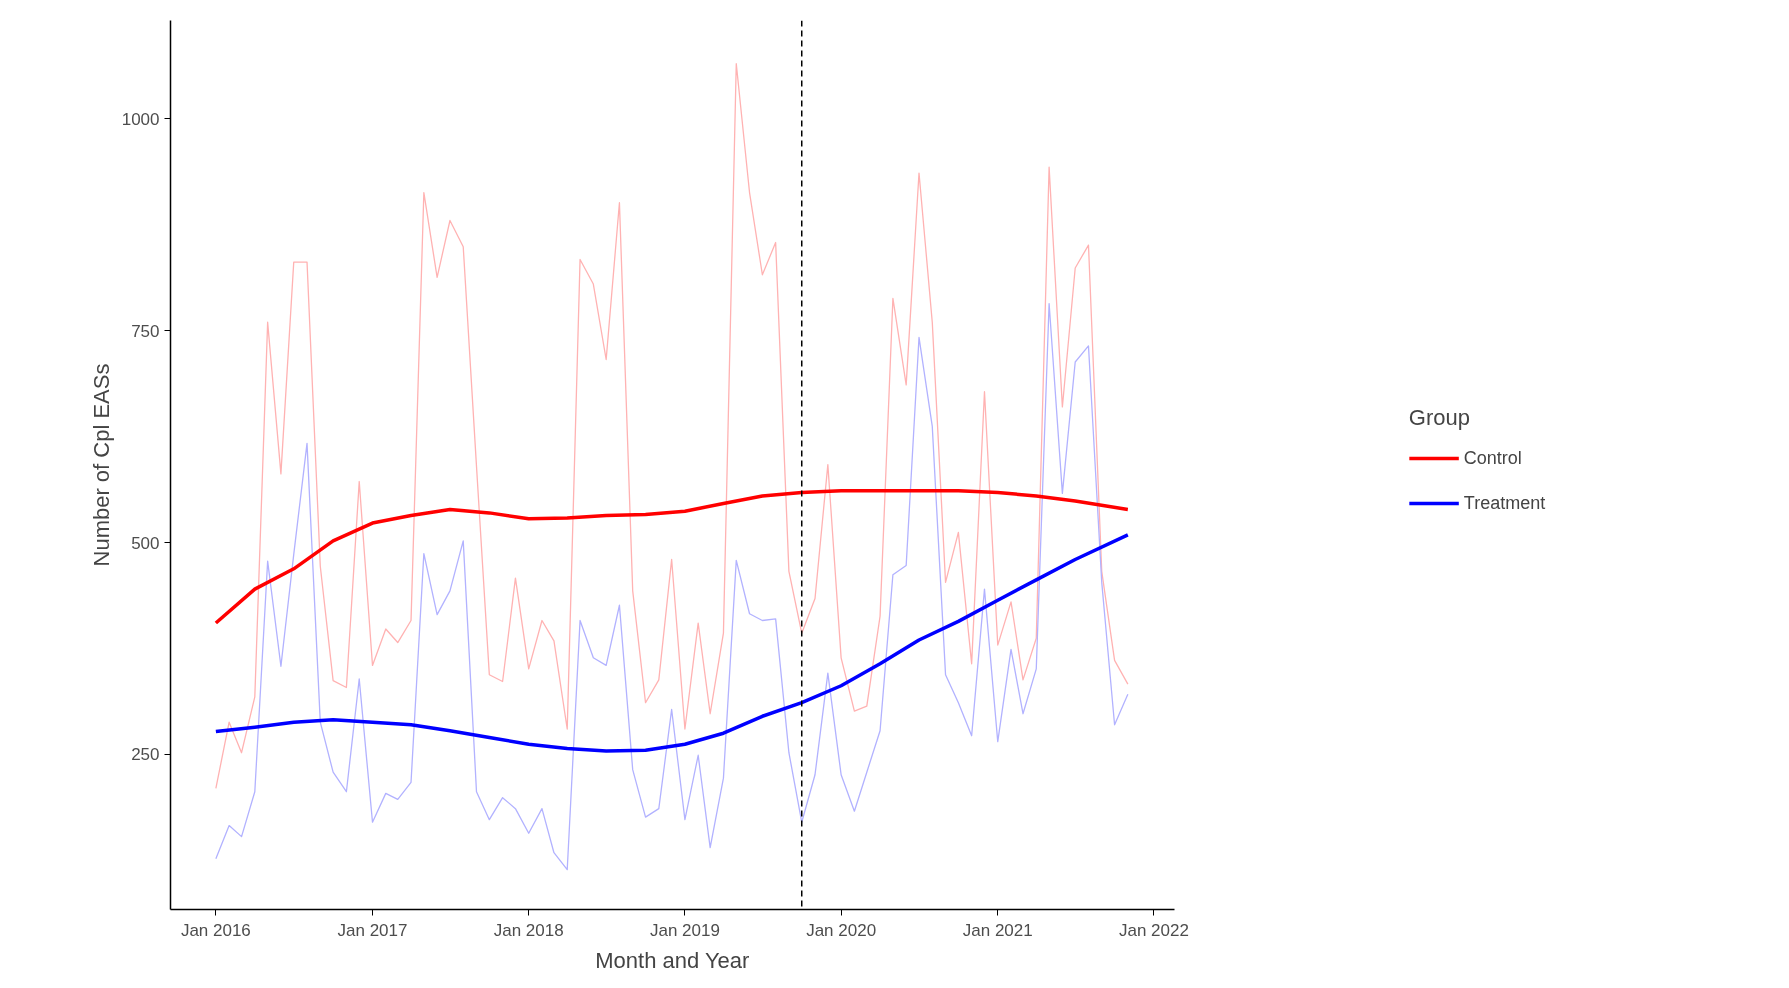  What do you see at coordinates (215, 930) in the screenshot?
I see `x-tick-label: Jan 2016` at bounding box center [215, 930].